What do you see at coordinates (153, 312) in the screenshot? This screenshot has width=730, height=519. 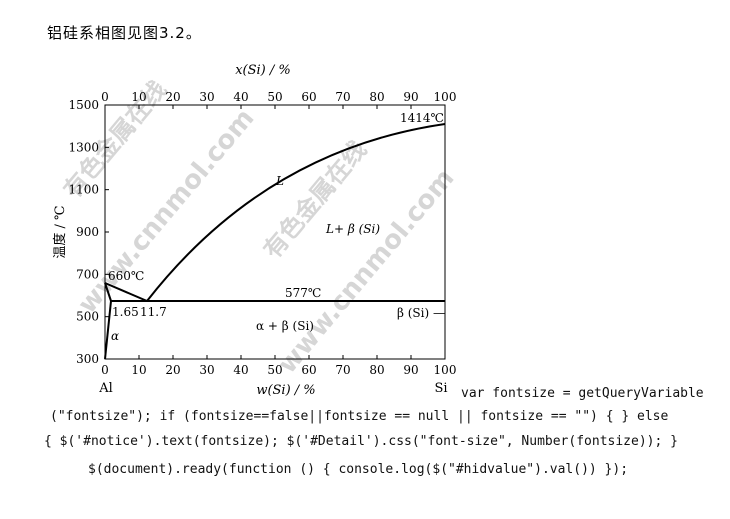 I see `eutectic-comp-label: 11.7` at bounding box center [153, 312].